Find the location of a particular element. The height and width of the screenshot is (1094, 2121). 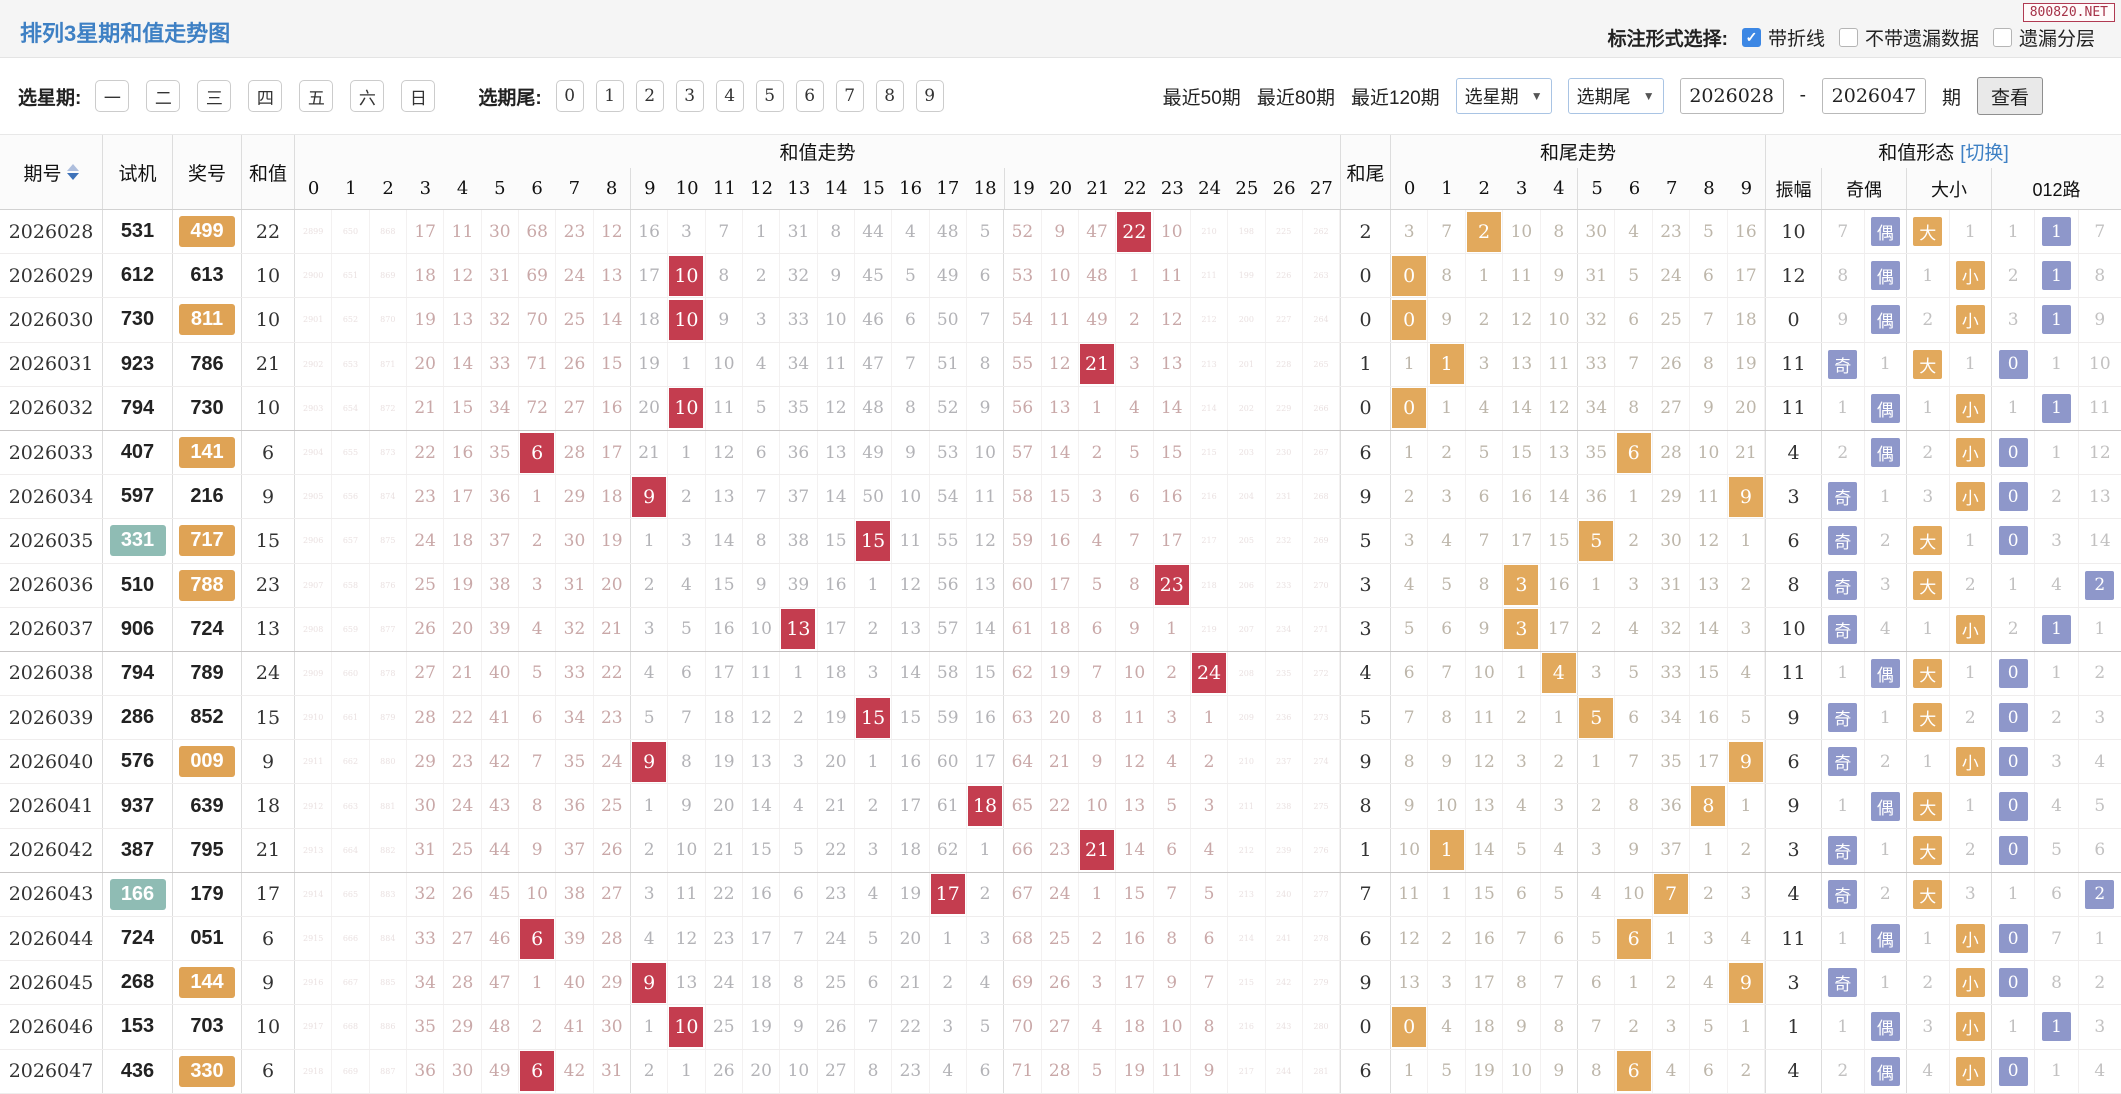

recent-80-link: 最近80期 is located at coordinates (1295, 98).